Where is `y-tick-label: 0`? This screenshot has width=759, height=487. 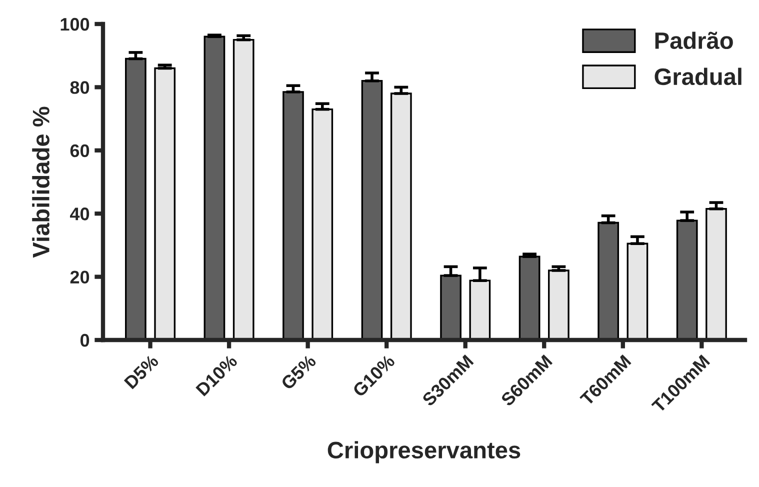 y-tick-label: 0 is located at coordinates (85, 340).